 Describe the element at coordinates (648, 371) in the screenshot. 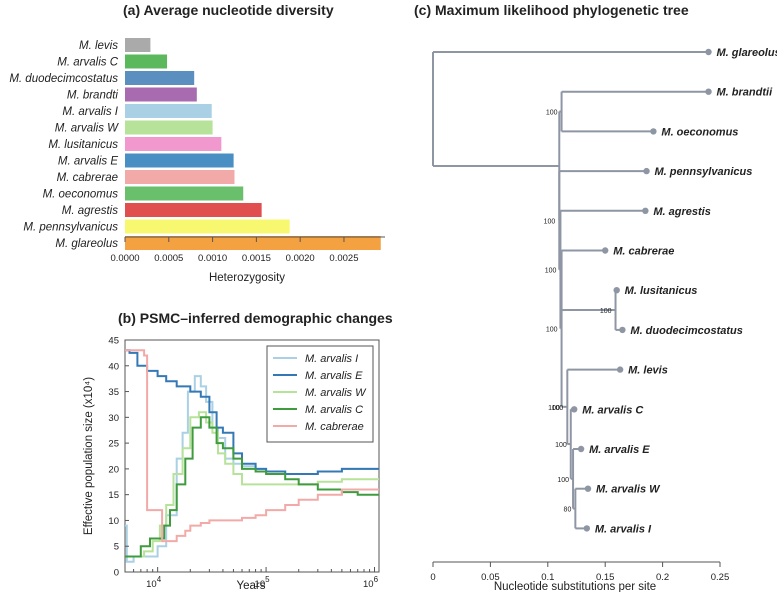

I see `leaf-label: M. levis` at that location.